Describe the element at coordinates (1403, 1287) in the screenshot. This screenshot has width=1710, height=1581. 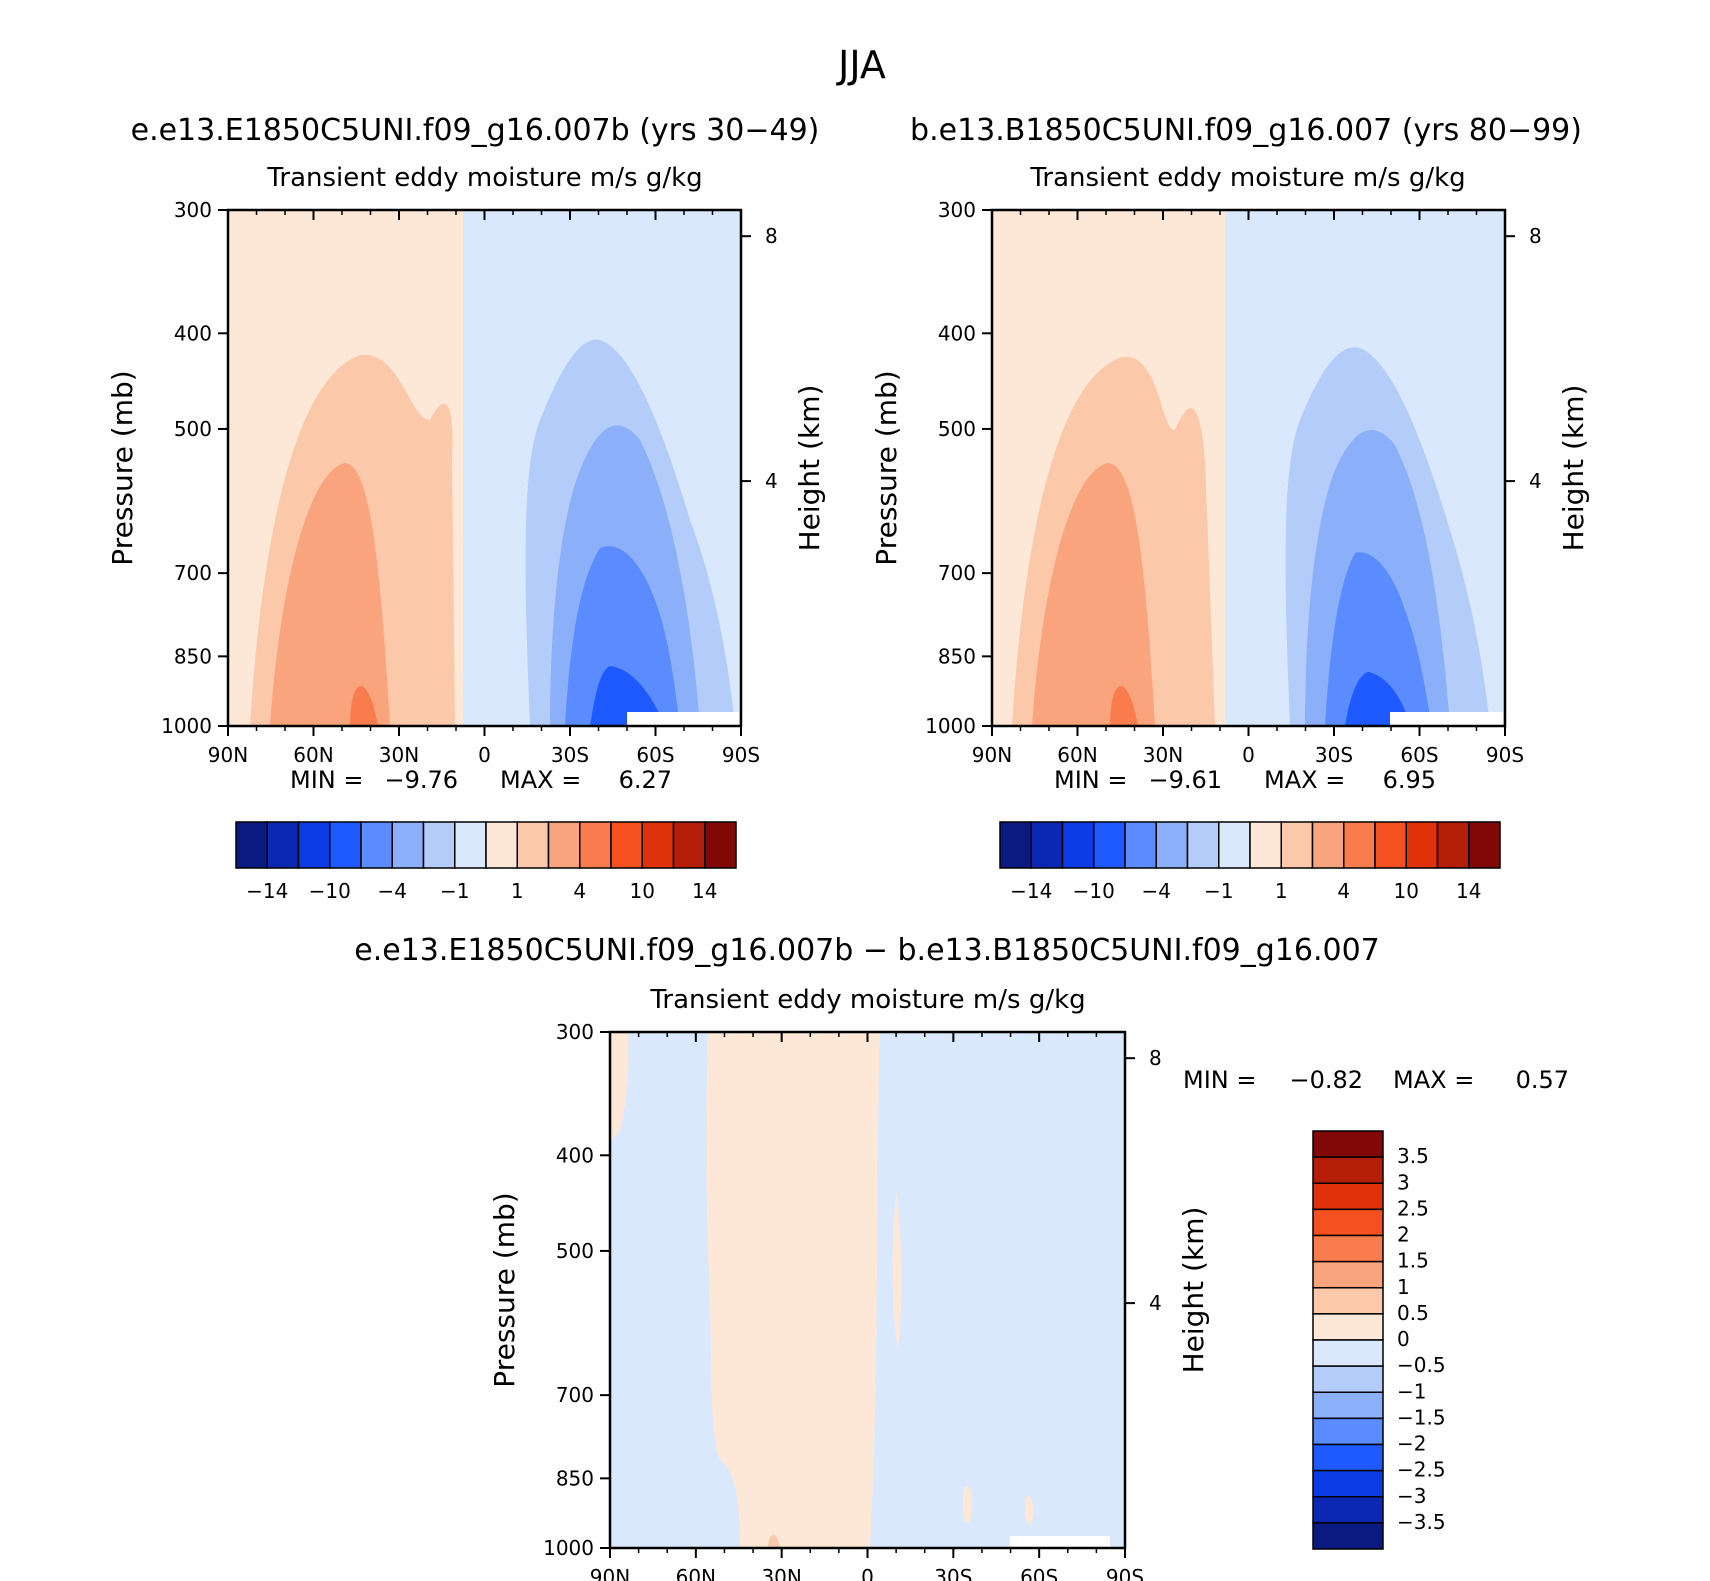
I see `colorbar-label: 1` at that location.